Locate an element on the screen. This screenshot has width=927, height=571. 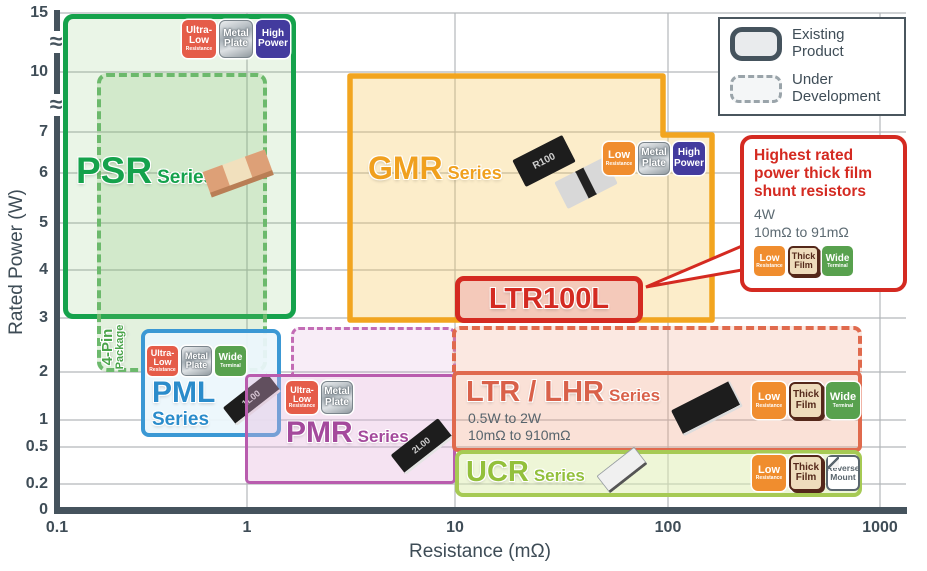
y-tick: 1 is located at coordinates (43, 419).